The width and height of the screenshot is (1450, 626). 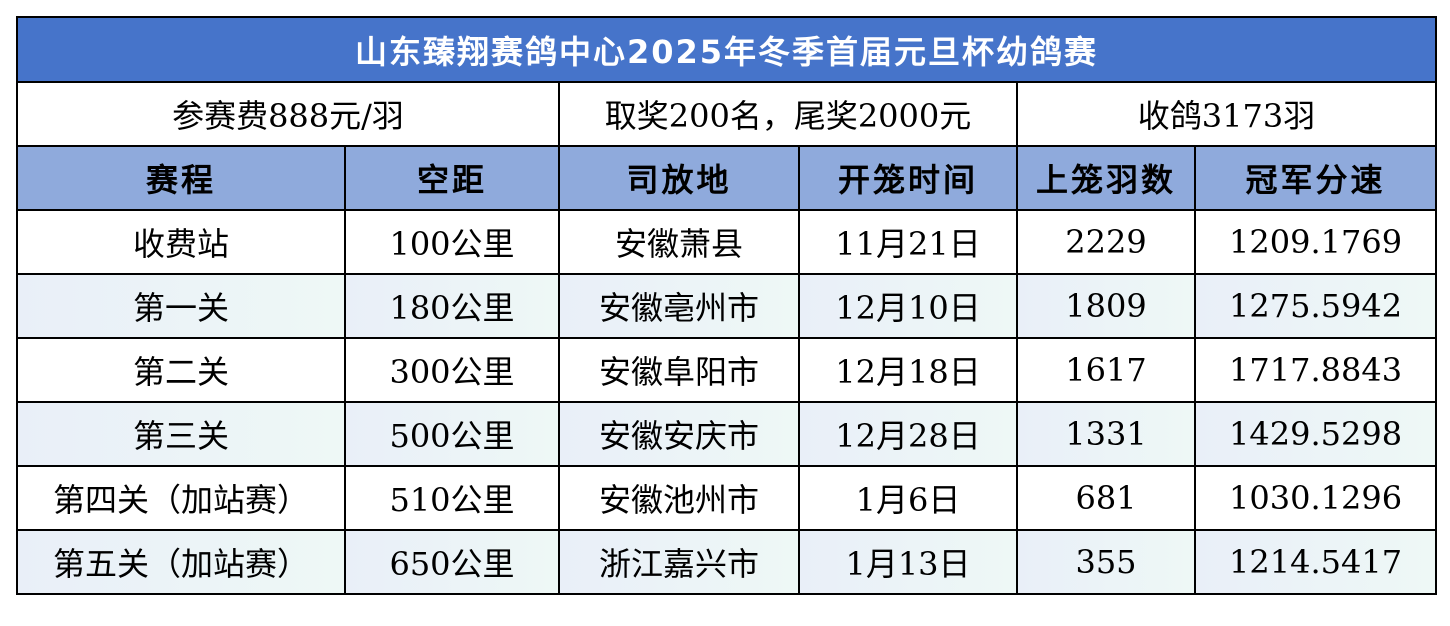 I want to click on cell-birds-basketed: 681, so click(x=1106, y=498).